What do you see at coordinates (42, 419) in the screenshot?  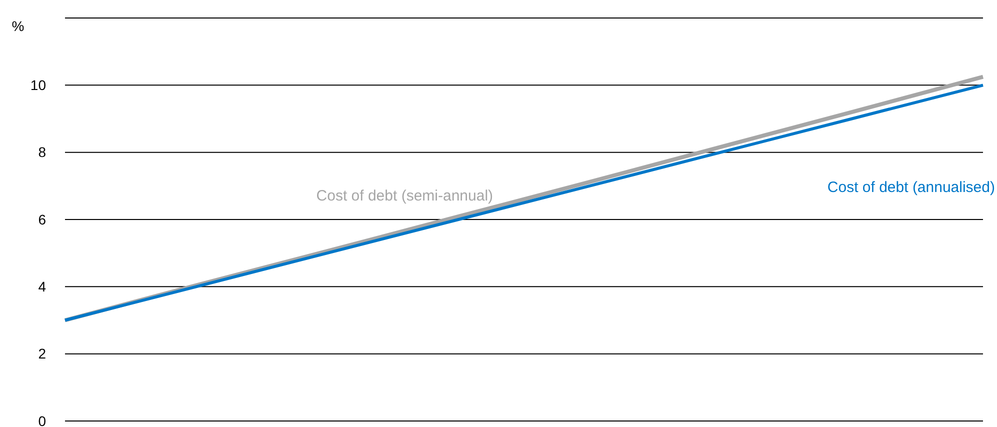 I see `y-tick-label: 0` at bounding box center [42, 419].